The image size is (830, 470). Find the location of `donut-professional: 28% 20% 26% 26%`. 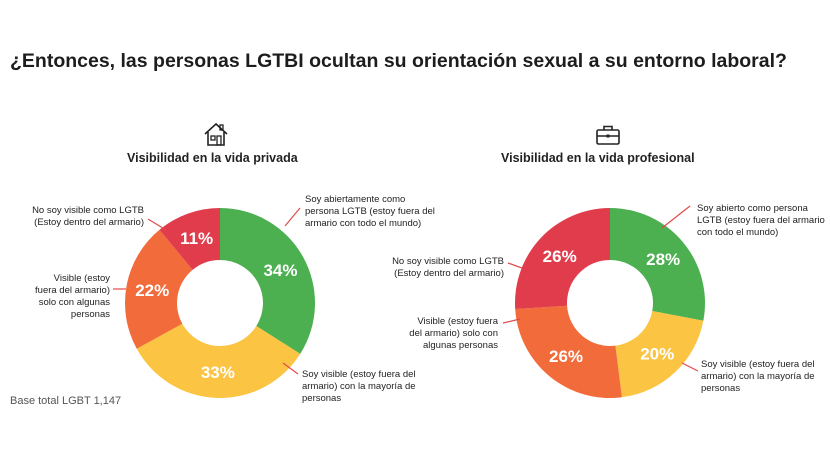

donut-professional: 28% 20% 26% 26% is located at coordinates (610, 303).